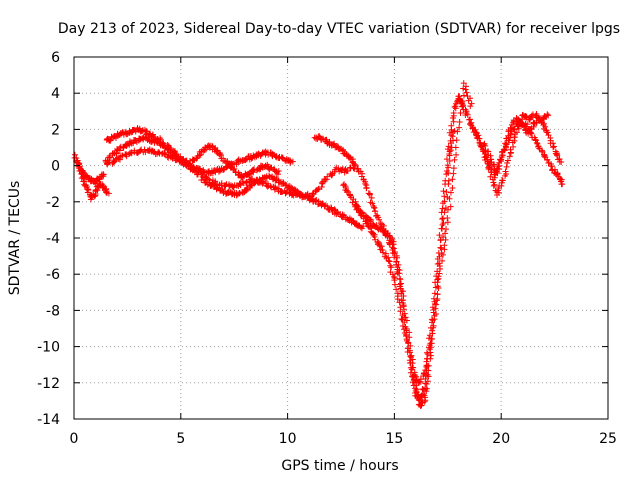 This screenshot has width=640, height=480. What do you see at coordinates (55, 58) in the screenshot?
I see `y-tick-label: 6` at bounding box center [55, 58].